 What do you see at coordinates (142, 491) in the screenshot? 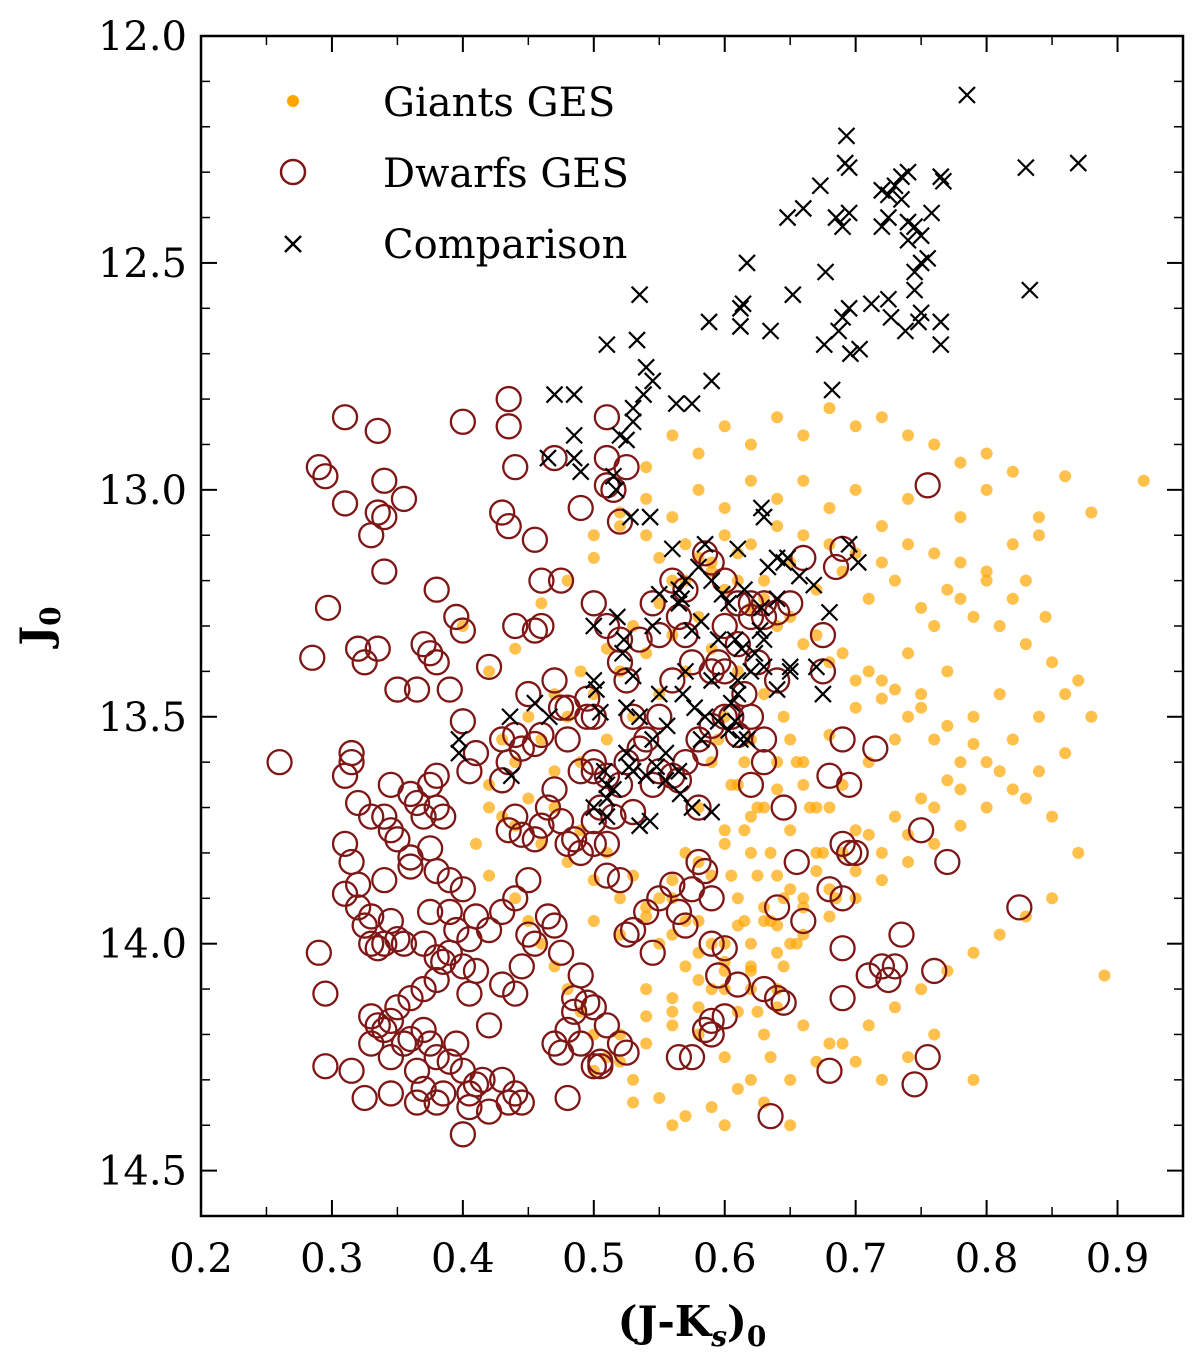
I see `y-tick-label: 13.0` at bounding box center [142, 491].